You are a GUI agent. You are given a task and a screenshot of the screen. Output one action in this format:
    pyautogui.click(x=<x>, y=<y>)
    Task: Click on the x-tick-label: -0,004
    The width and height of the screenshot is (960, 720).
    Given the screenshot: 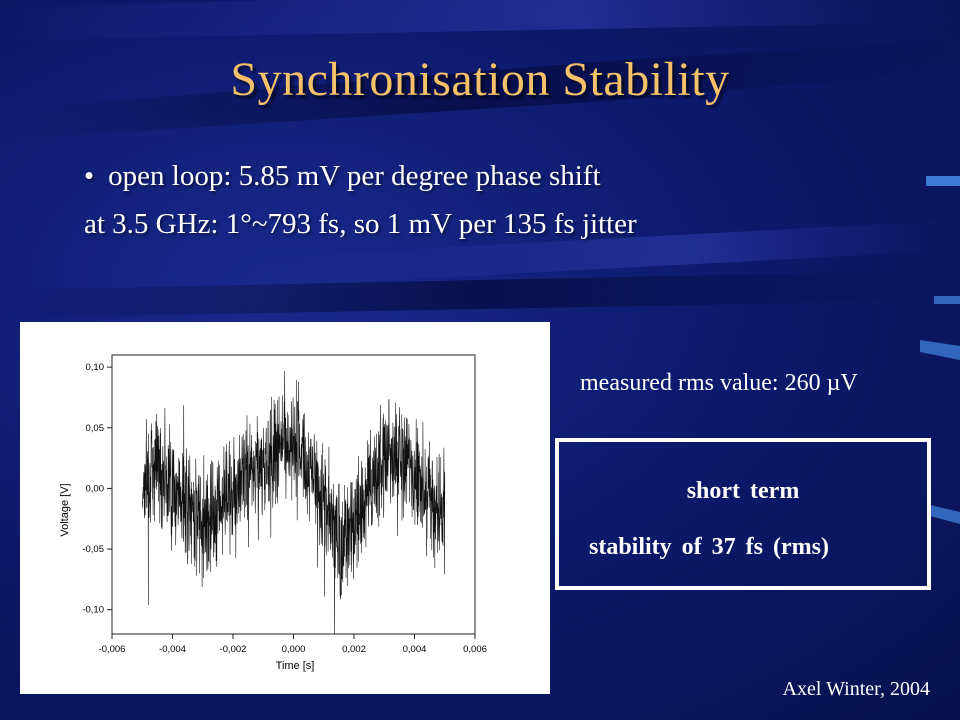 What is the action you would take?
    pyautogui.click(x=172, y=649)
    